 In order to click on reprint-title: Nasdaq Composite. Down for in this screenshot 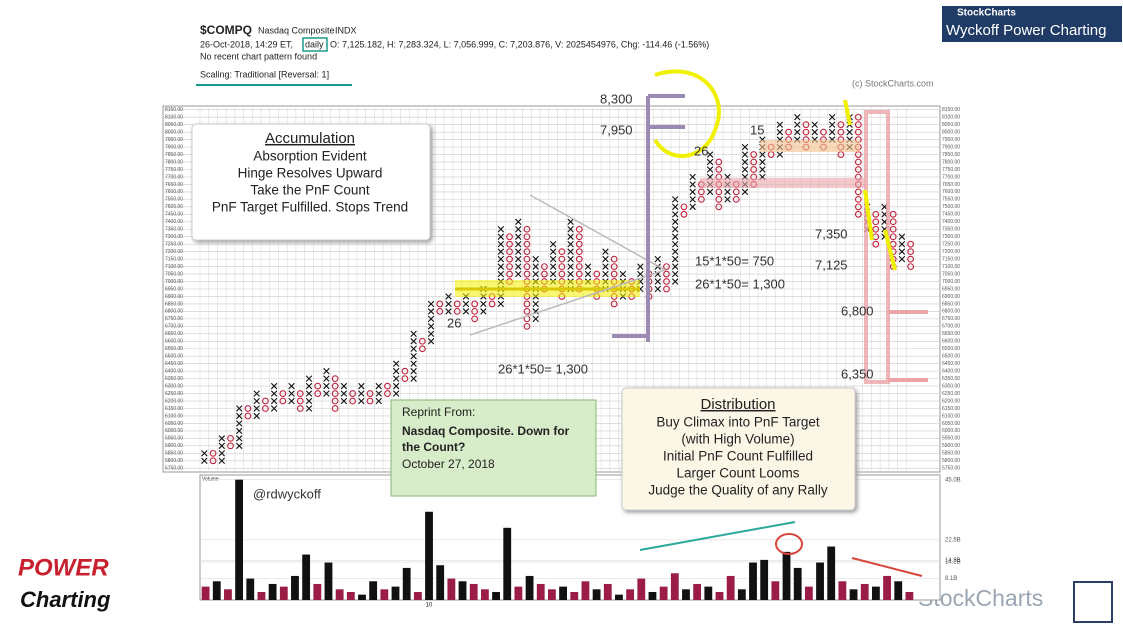, I will do `click(486, 431)`.